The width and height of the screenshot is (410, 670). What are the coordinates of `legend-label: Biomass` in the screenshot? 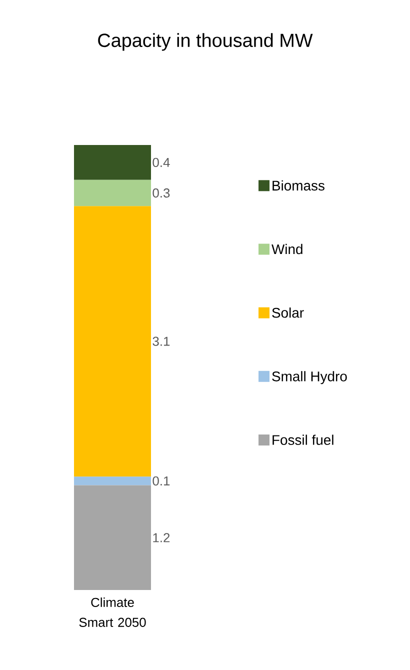 It's located at (298, 185).